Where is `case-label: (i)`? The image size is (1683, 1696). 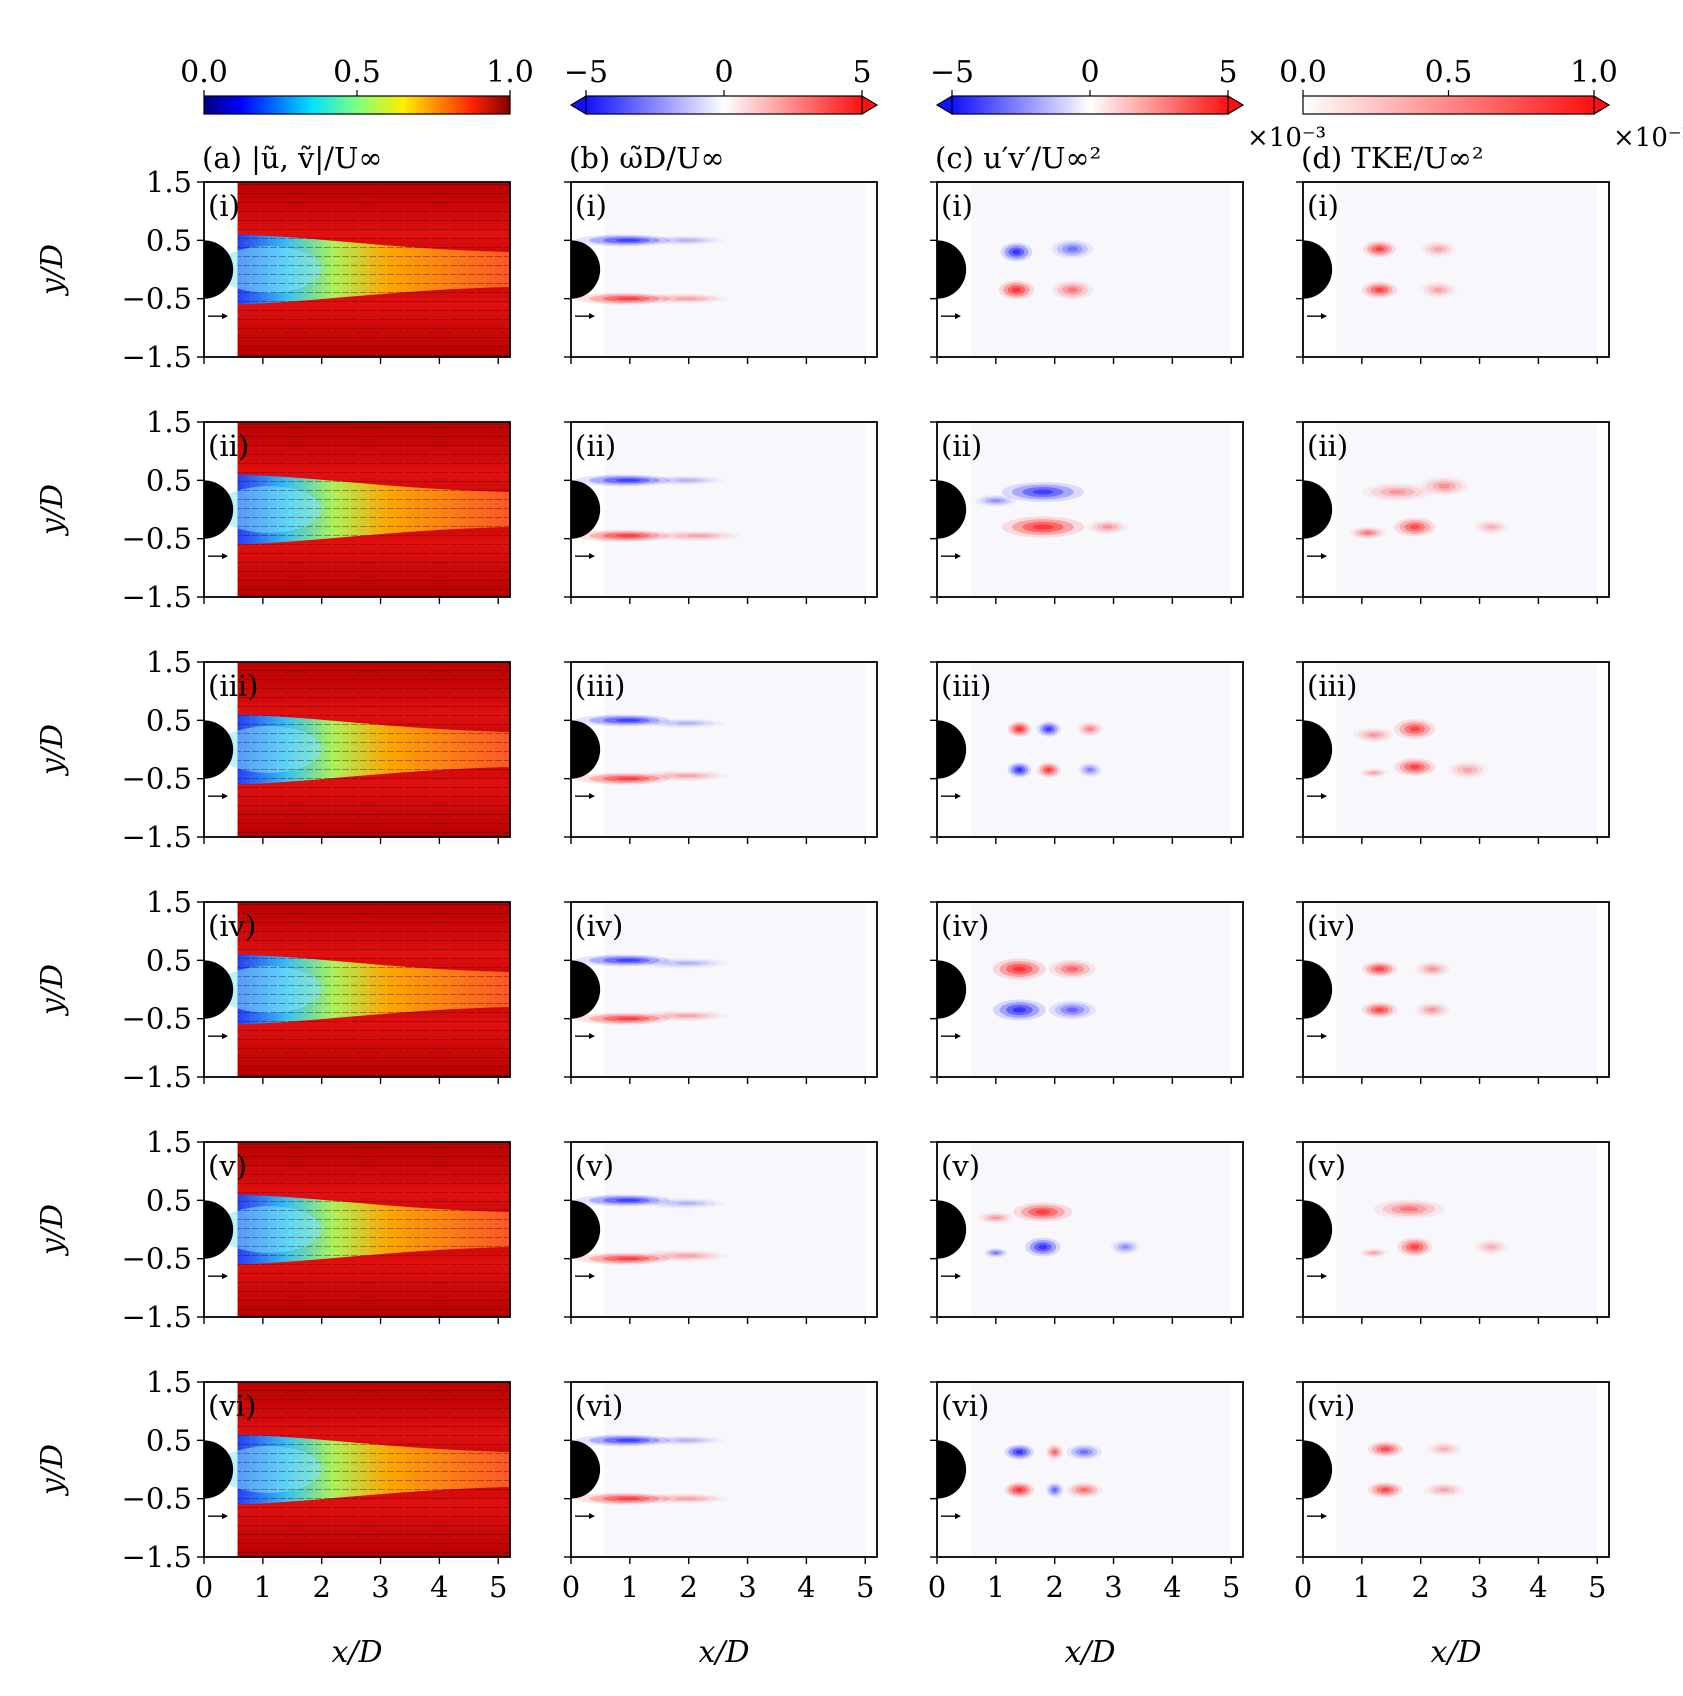 case-label: (i) is located at coordinates (224, 206).